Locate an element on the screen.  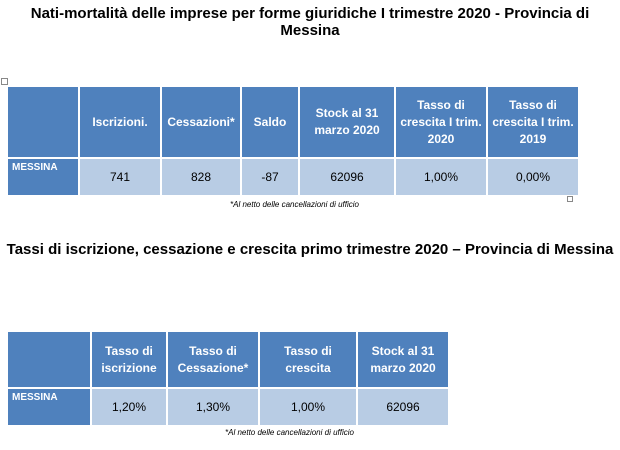
header-cessazioni: Cessazioni* is located at coordinates (201, 122).